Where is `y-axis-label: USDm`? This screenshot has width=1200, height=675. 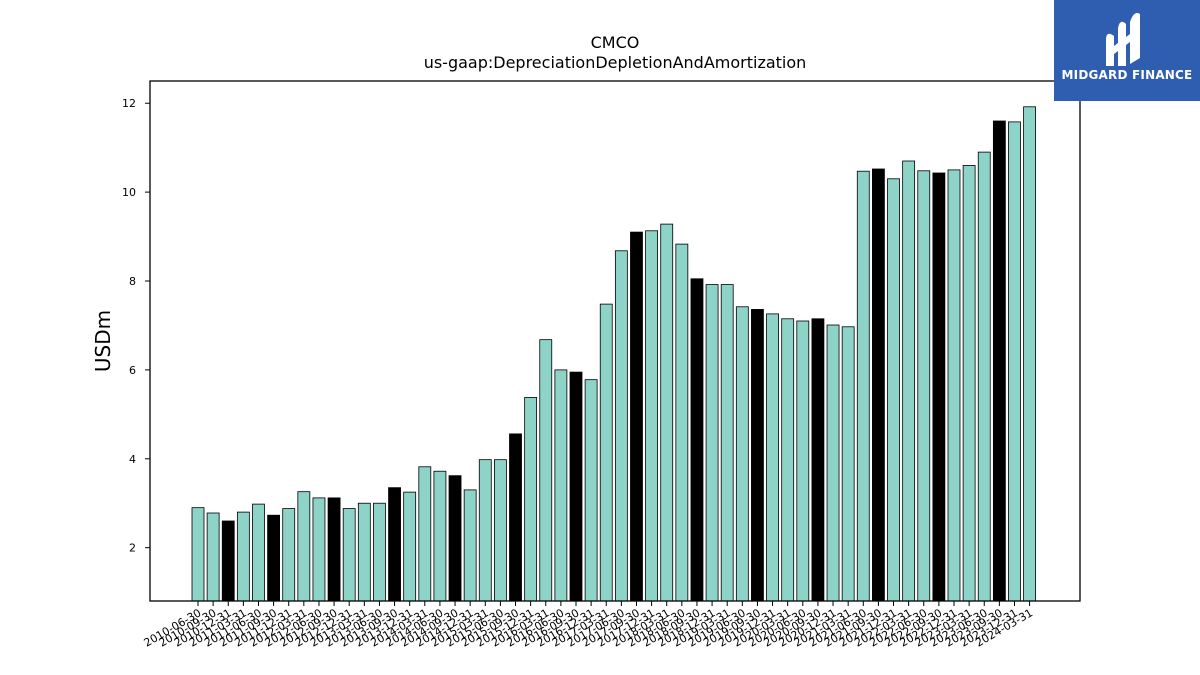
y-axis-label: USDm is located at coordinates (103, 341).